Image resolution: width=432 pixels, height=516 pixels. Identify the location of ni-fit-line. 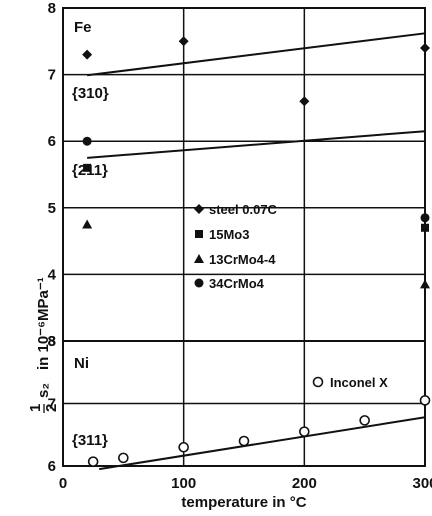
(262, 443).